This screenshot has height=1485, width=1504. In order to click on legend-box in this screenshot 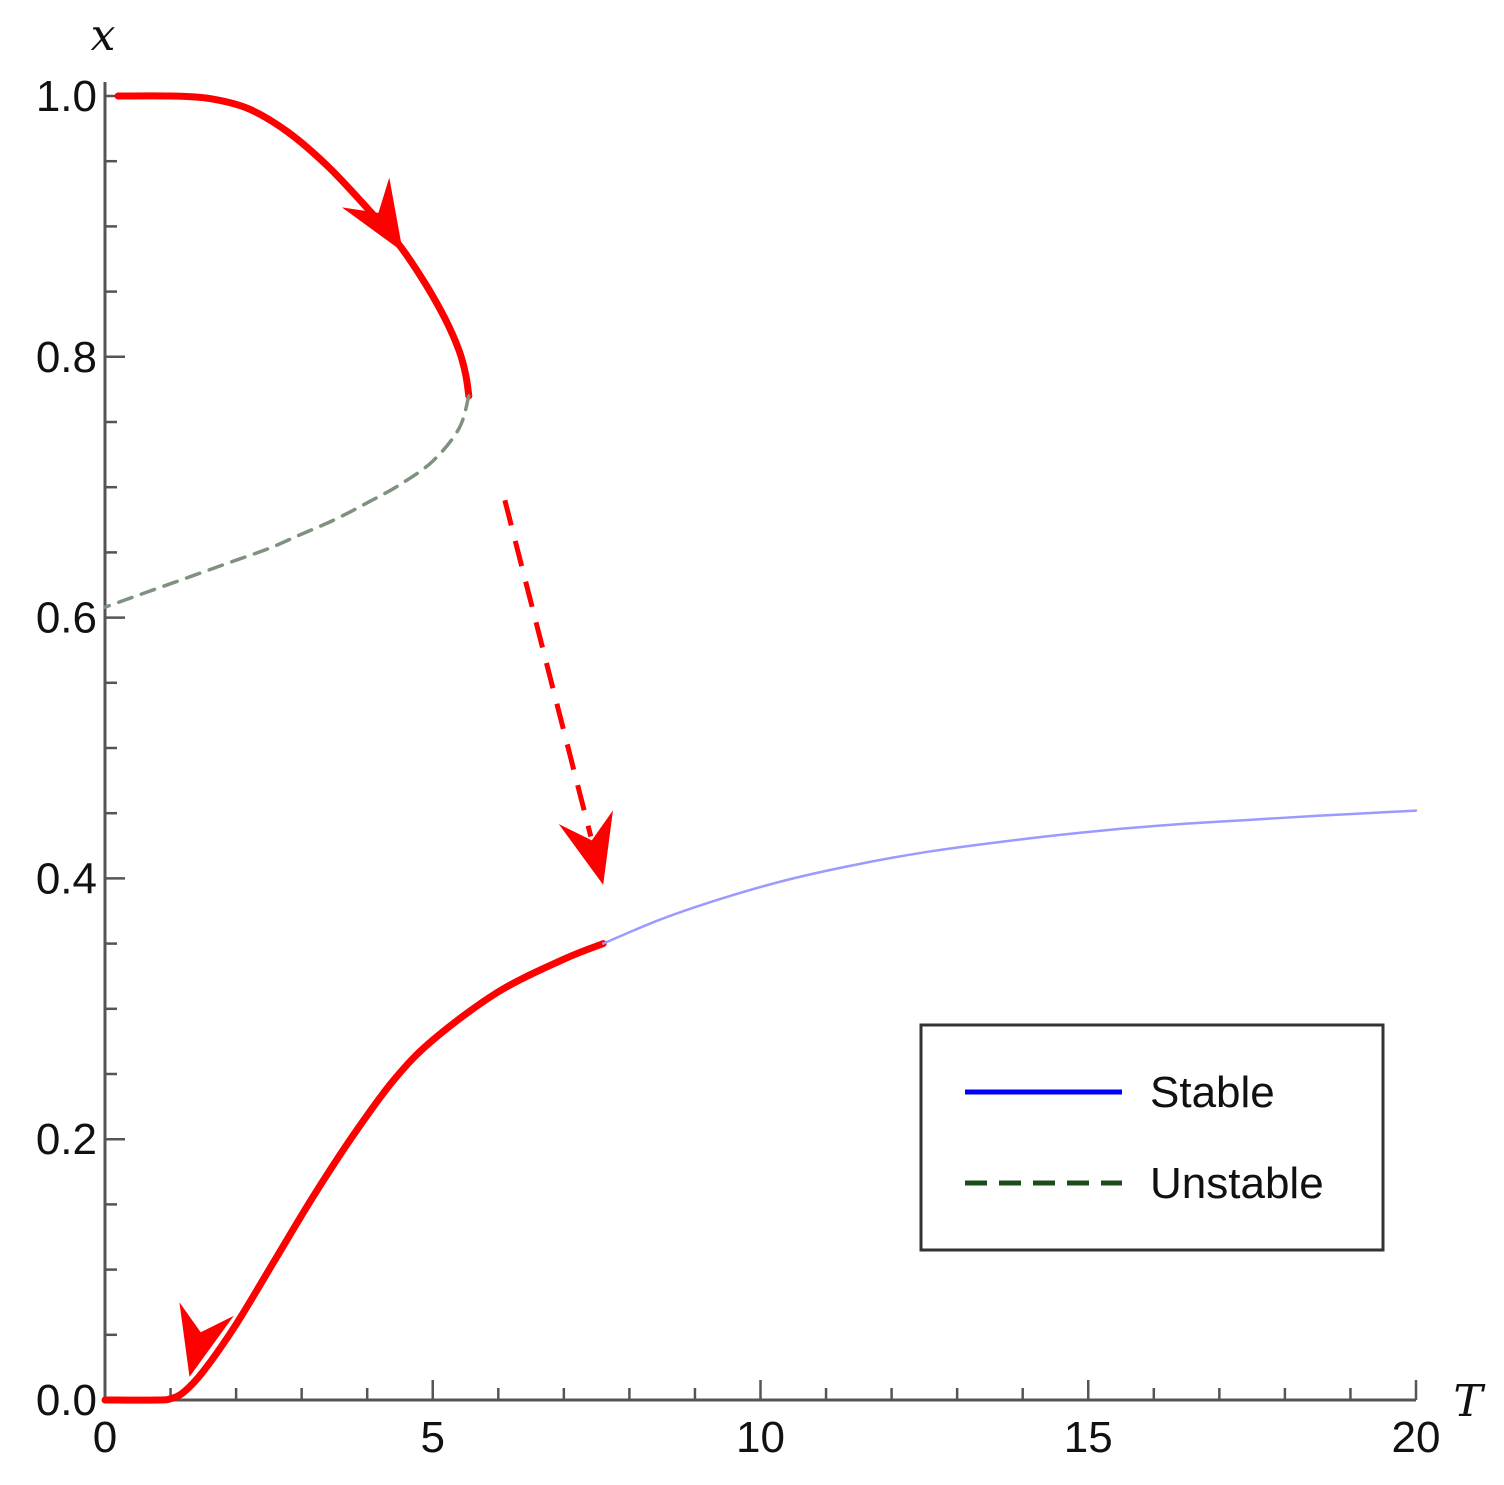, I will do `click(1152, 1137)`.